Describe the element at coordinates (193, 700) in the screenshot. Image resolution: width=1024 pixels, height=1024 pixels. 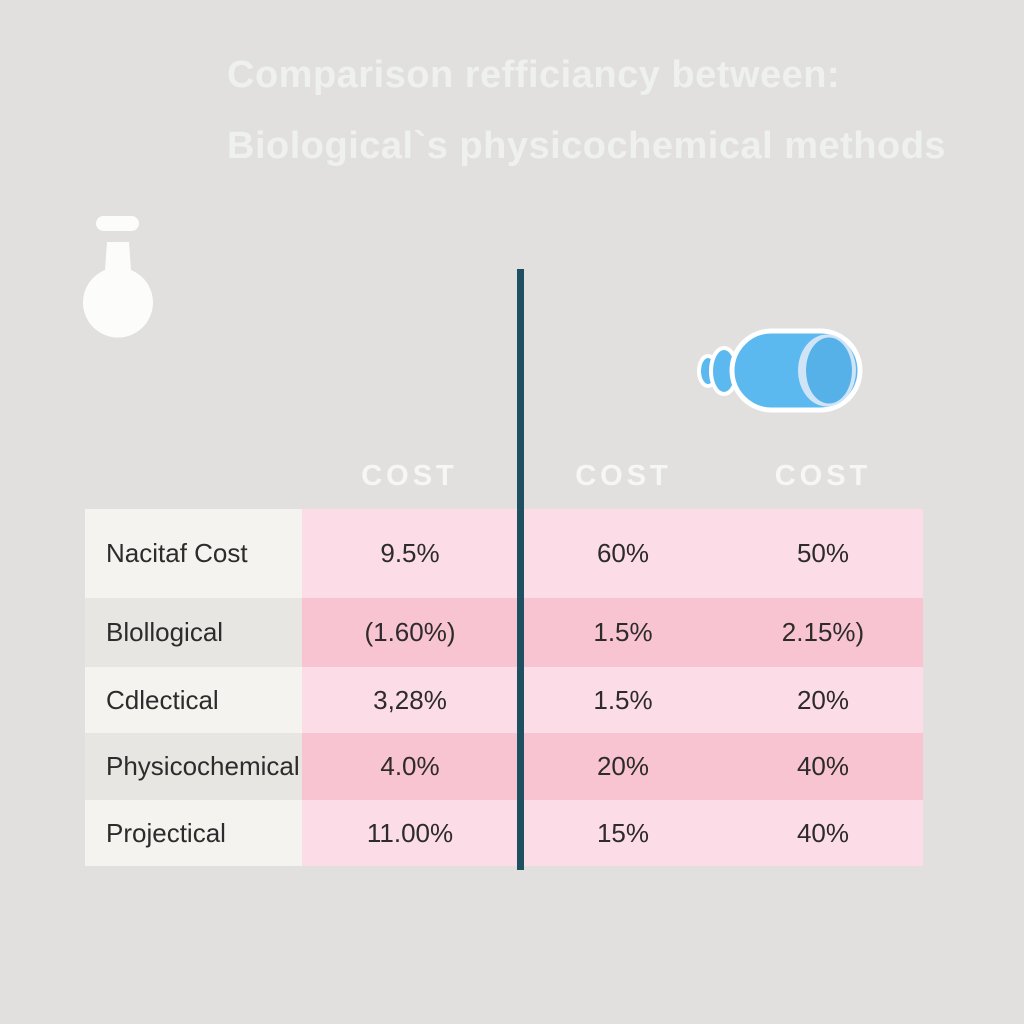
I see `row-label: Cdlectical` at that location.